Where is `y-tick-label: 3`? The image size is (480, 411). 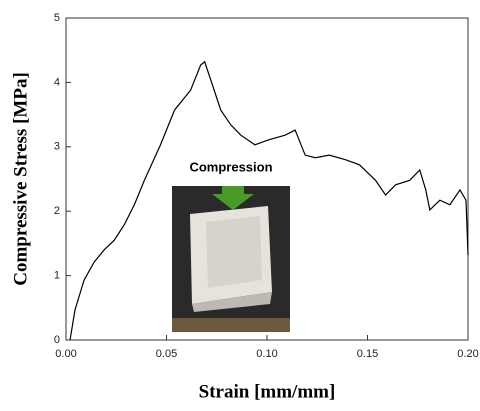 y-tick-label: 3 is located at coordinates (57, 147).